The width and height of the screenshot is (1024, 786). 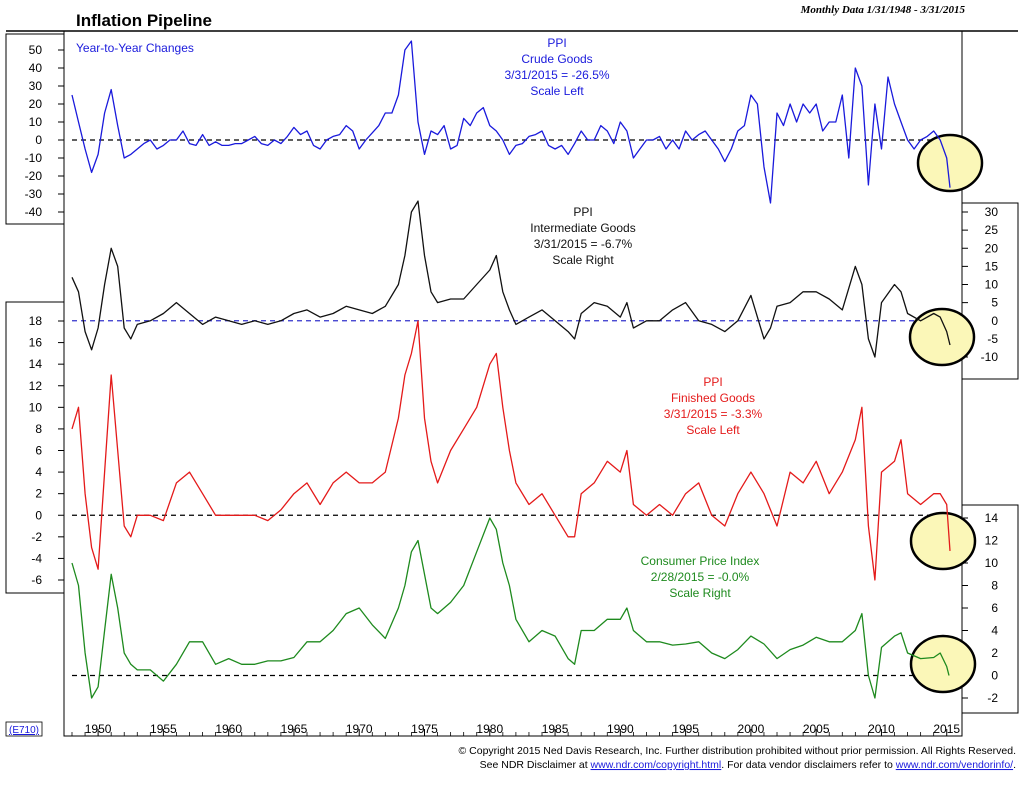 I want to click on date-range: Monthly Data 1/31/1948 - 3/31/2015, so click(x=883, y=10).